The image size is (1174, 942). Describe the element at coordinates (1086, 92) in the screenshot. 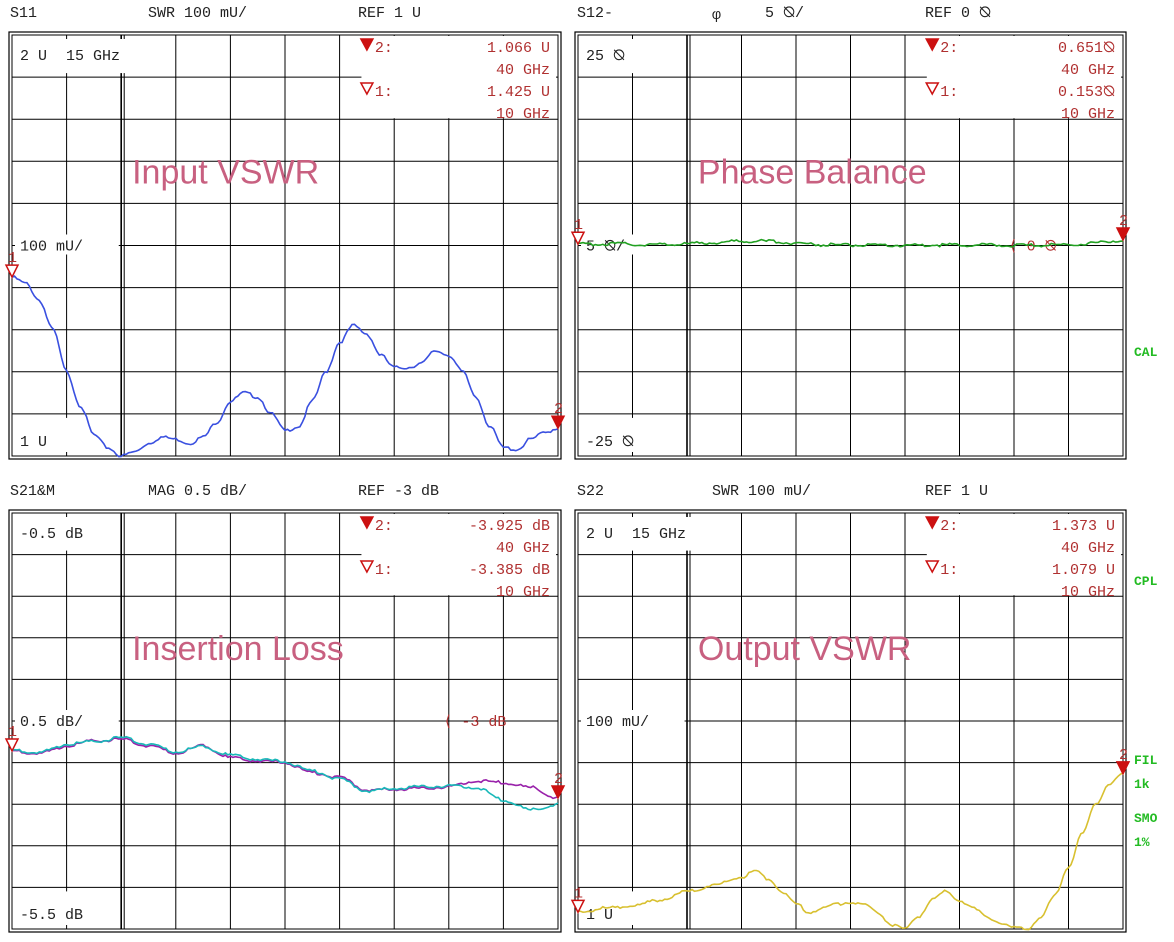

I see `marker-value: 0.153⦰` at that location.